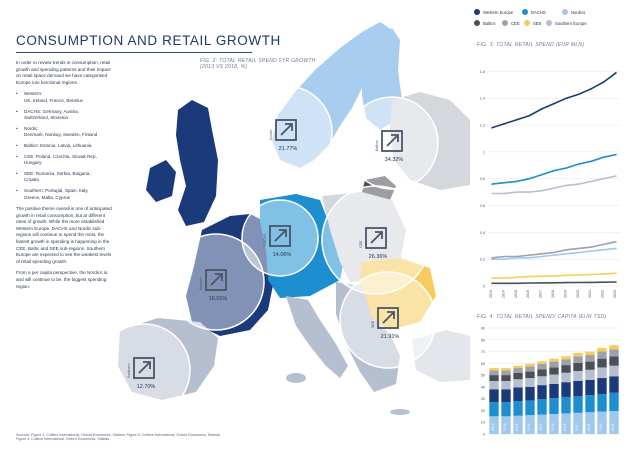  What do you see at coordinates (528, 294) in the screenshot?
I see `x-tick-label: 2016` at bounding box center [528, 294].